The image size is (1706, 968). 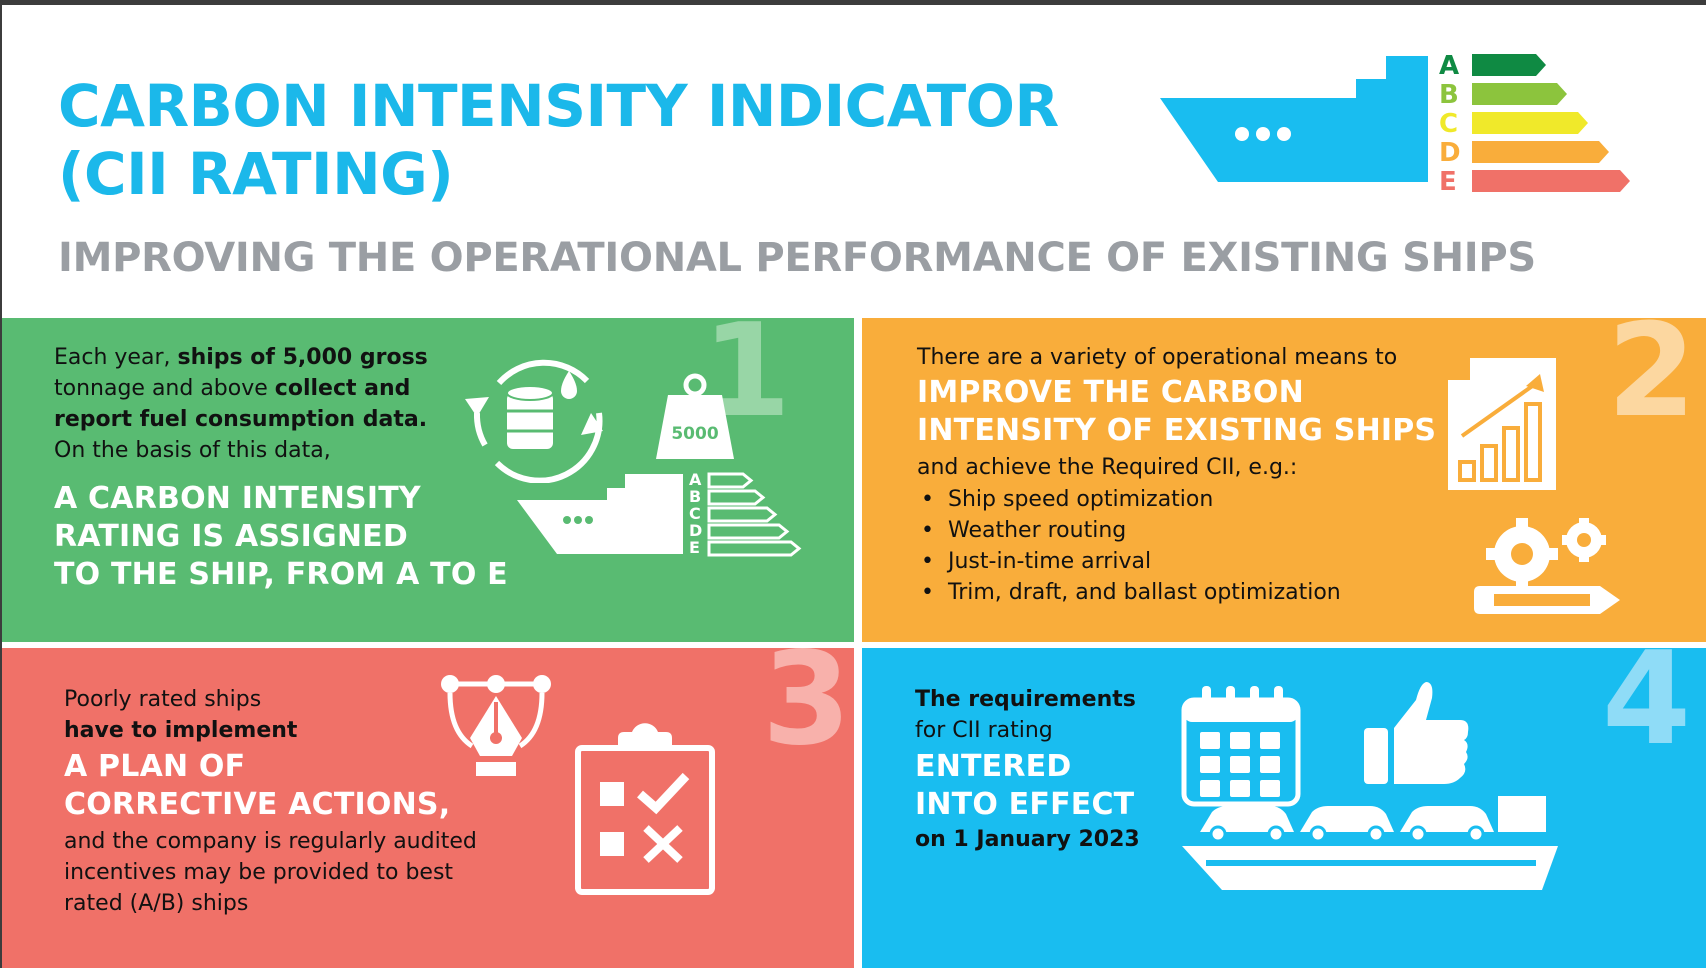 What do you see at coordinates (1110, 392) in the screenshot?
I see `panel2-highlight-1: IMPROVE THE CARBON` at bounding box center [1110, 392].